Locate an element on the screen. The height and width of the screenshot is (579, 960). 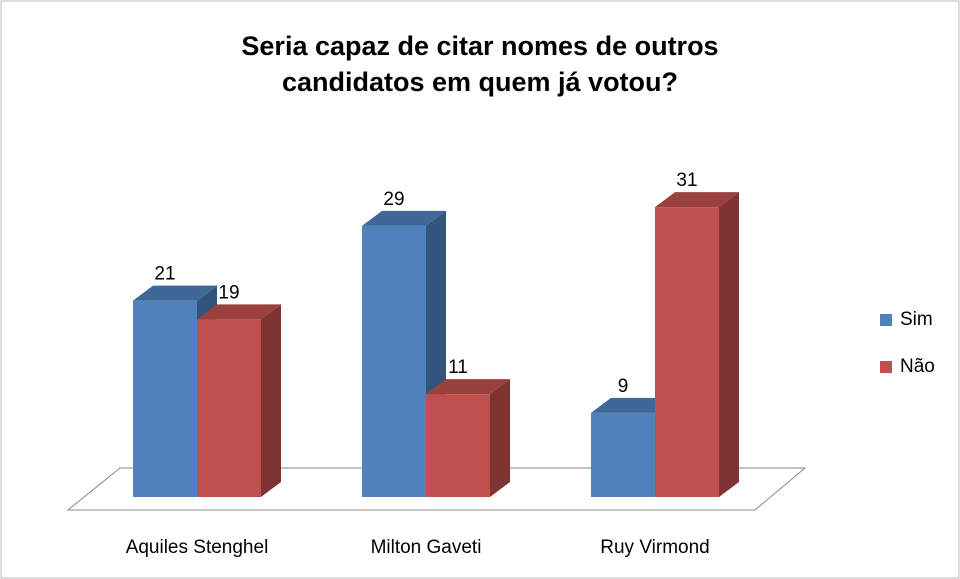
data-label: 9 is located at coordinates (623, 386).